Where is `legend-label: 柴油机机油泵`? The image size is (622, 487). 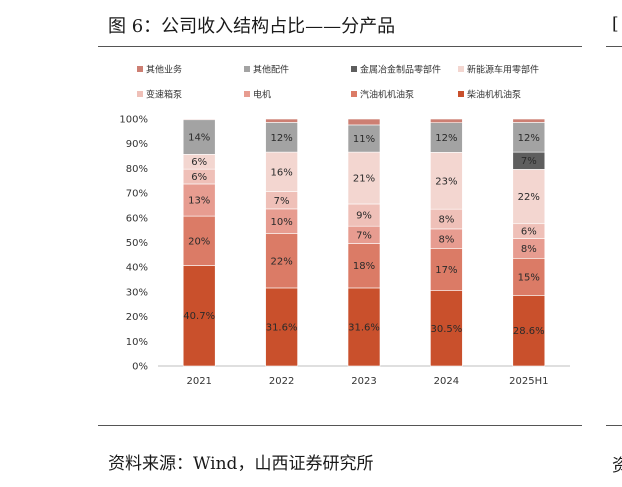
legend-label: 柴油机机油泵 is located at coordinates (494, 95).